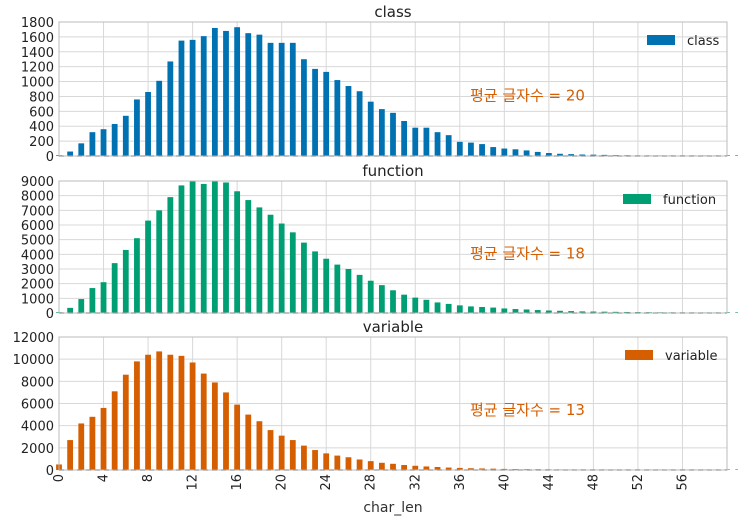 The width and height of the screenshot is (738, 519). Describe the element at coordinates (37, 382) in the screenshot. I see `y-tick-label: 8000` at that location.